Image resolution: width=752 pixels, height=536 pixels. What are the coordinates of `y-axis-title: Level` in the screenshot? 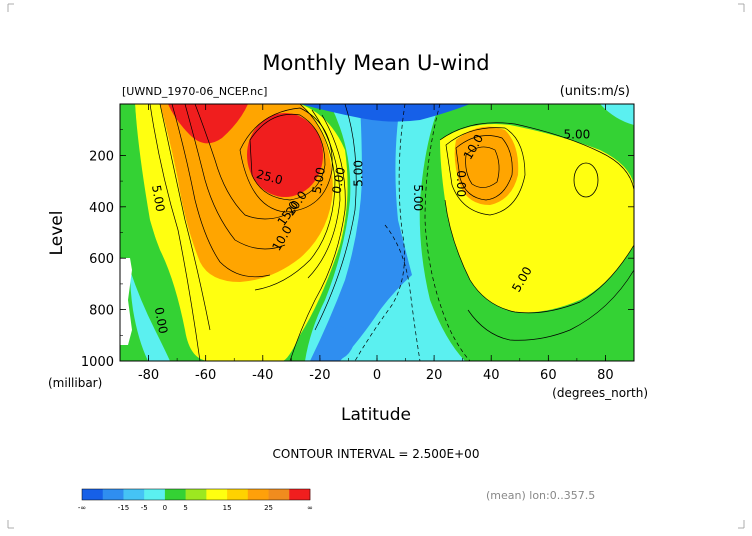 It's located at (57, 233).